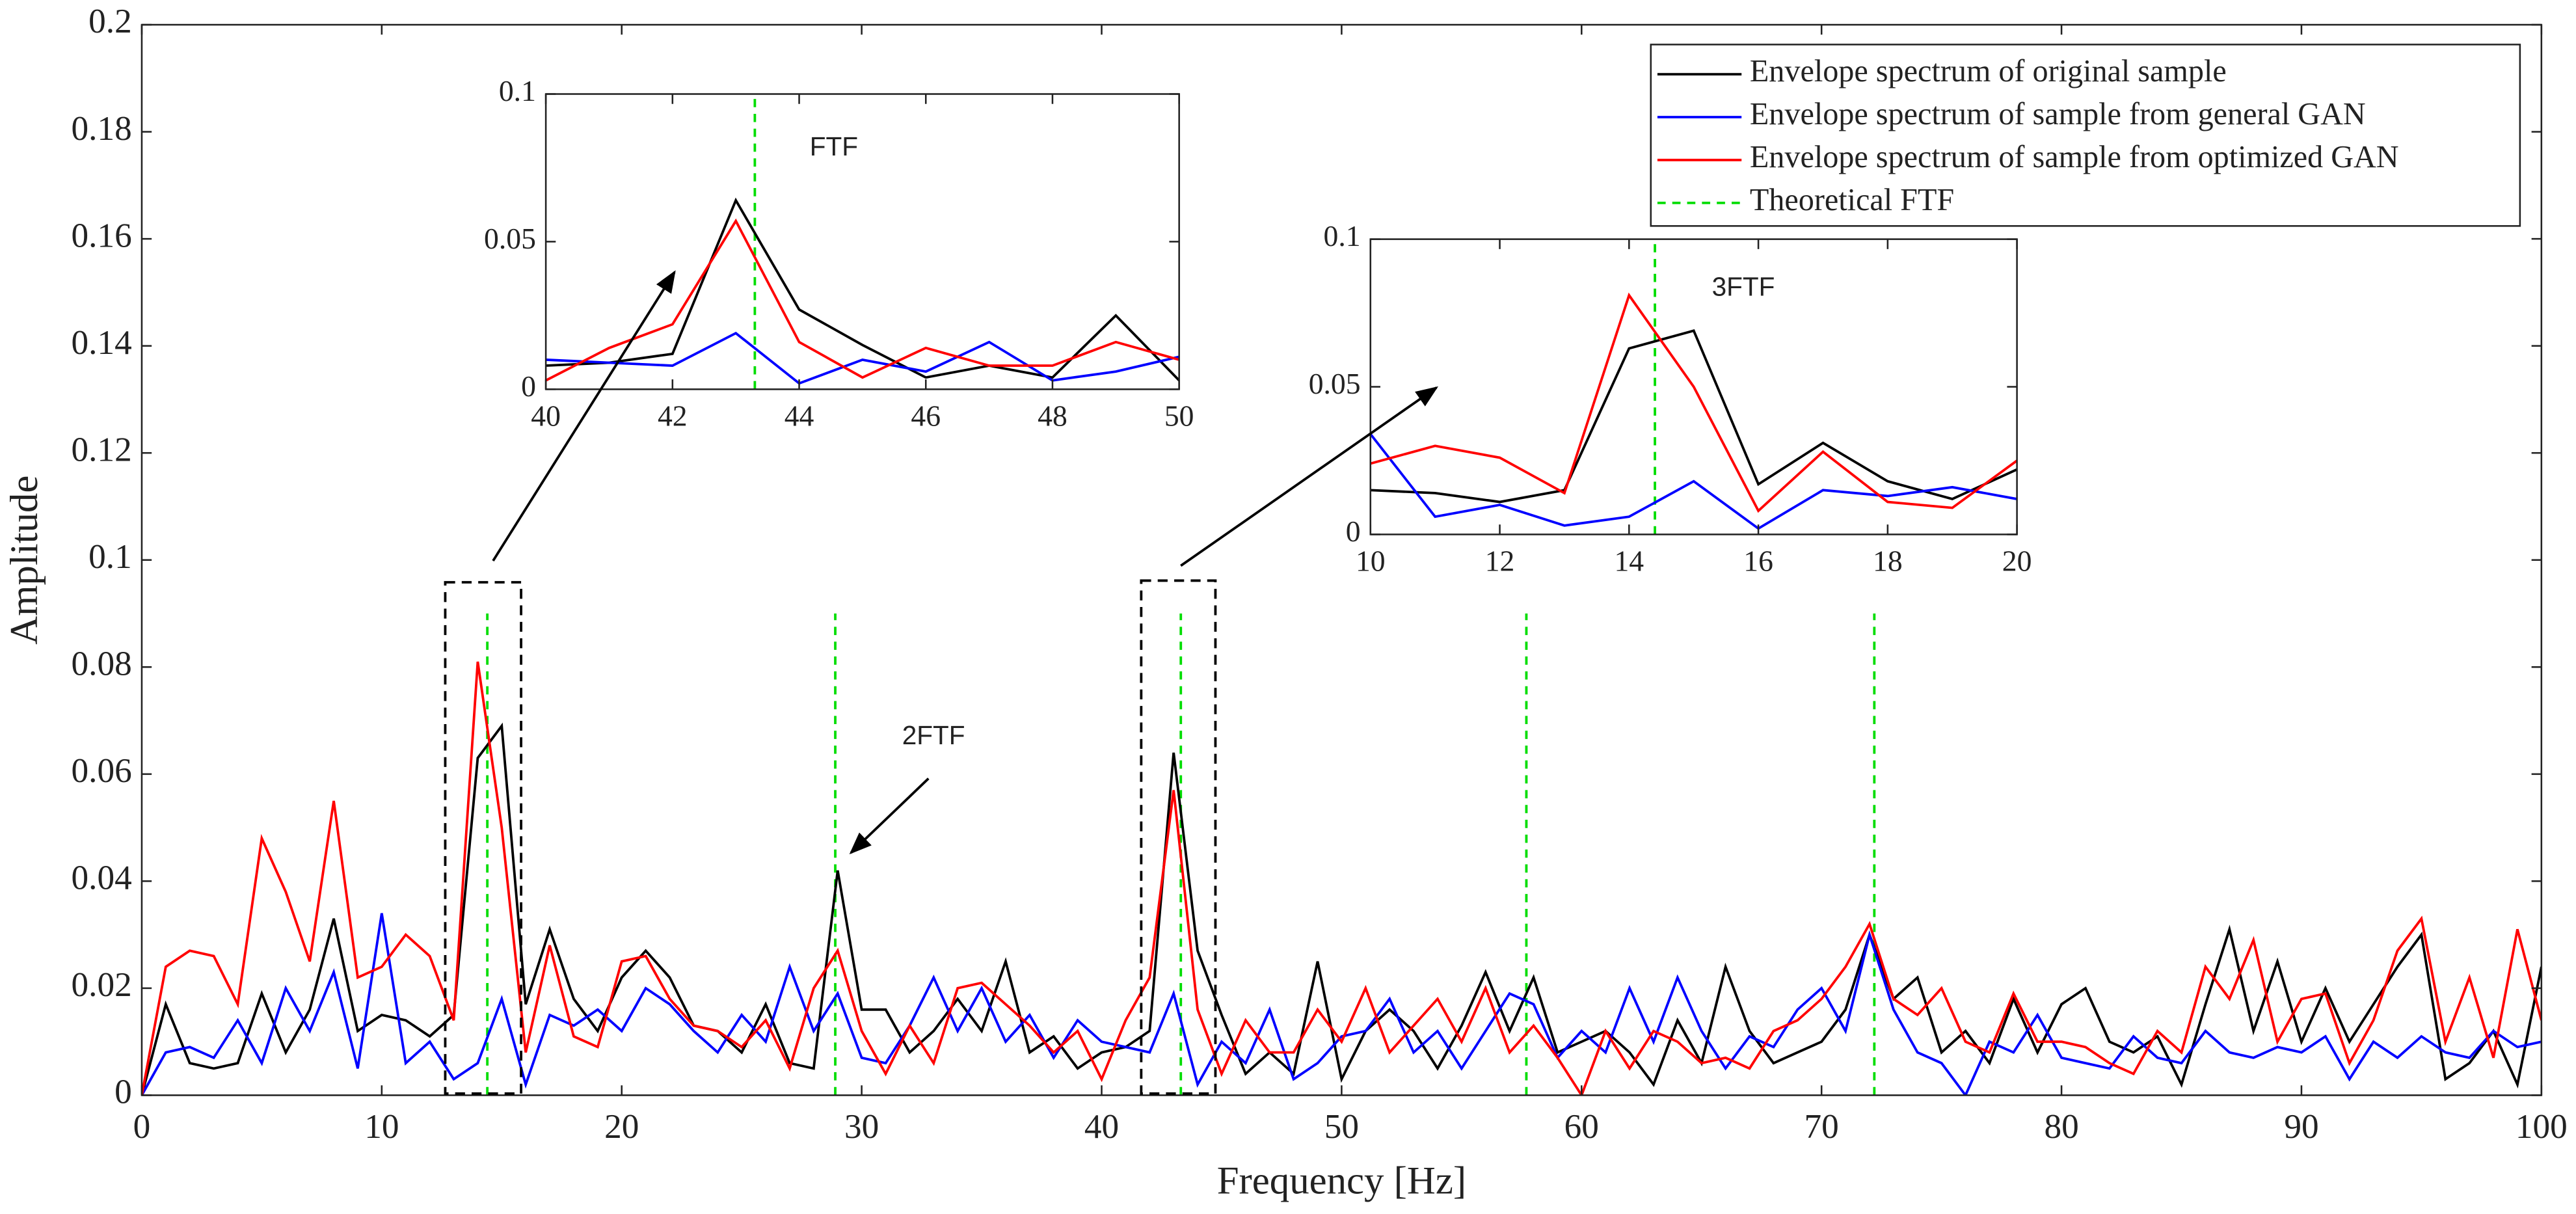 The height and width of the screenshot is (1214, 2576). Describe the element at coordinates (2061, 1126) in the screenshot. I see `x-tick-label: 80` at that location.